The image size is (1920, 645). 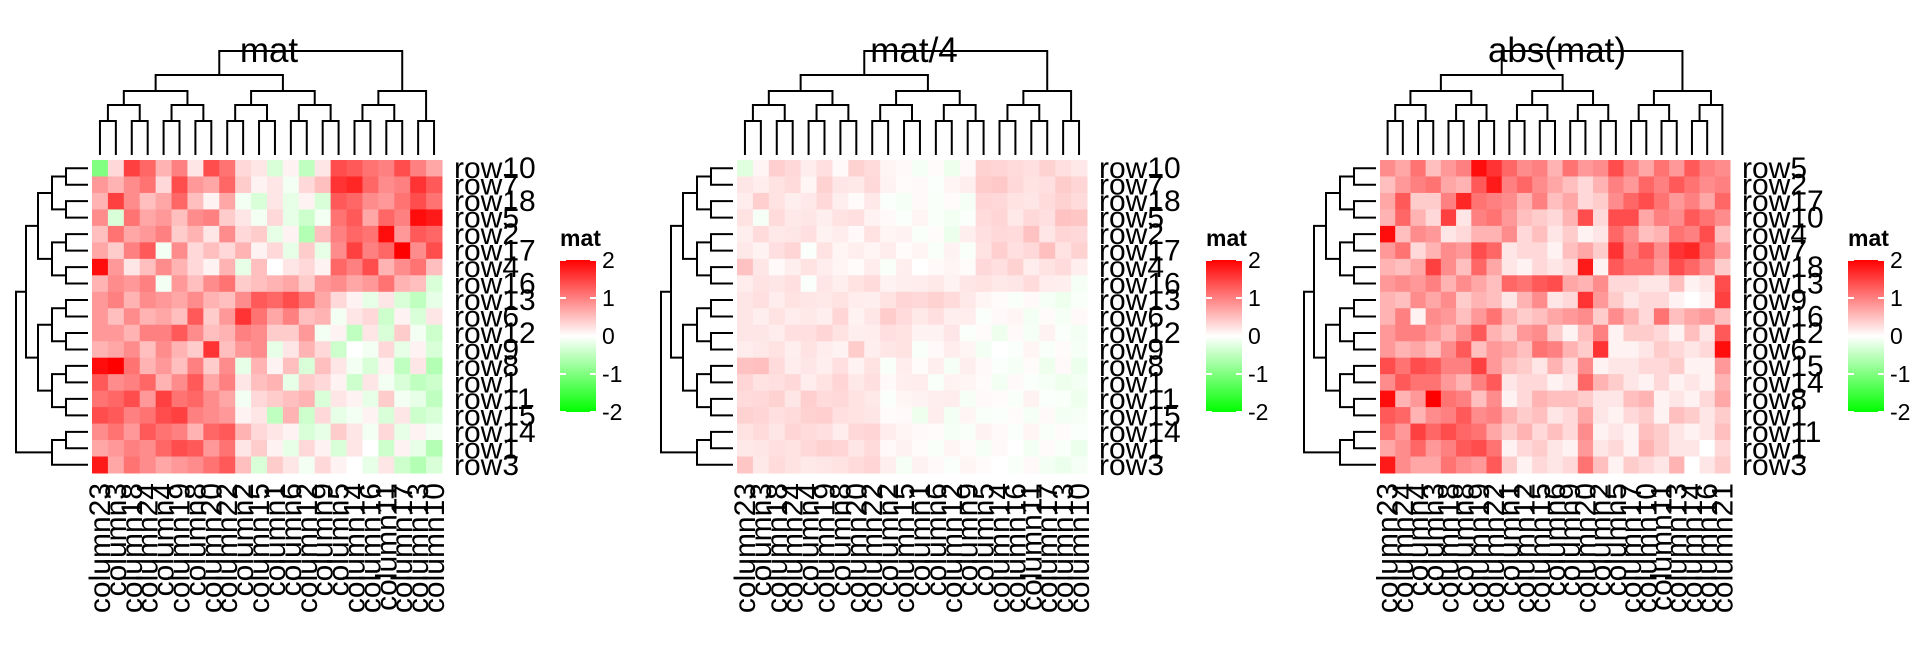 What do you see at coordinates (952, 548) in the screenshot?
I see `column-label: column12` at bounding box center [952, 548].